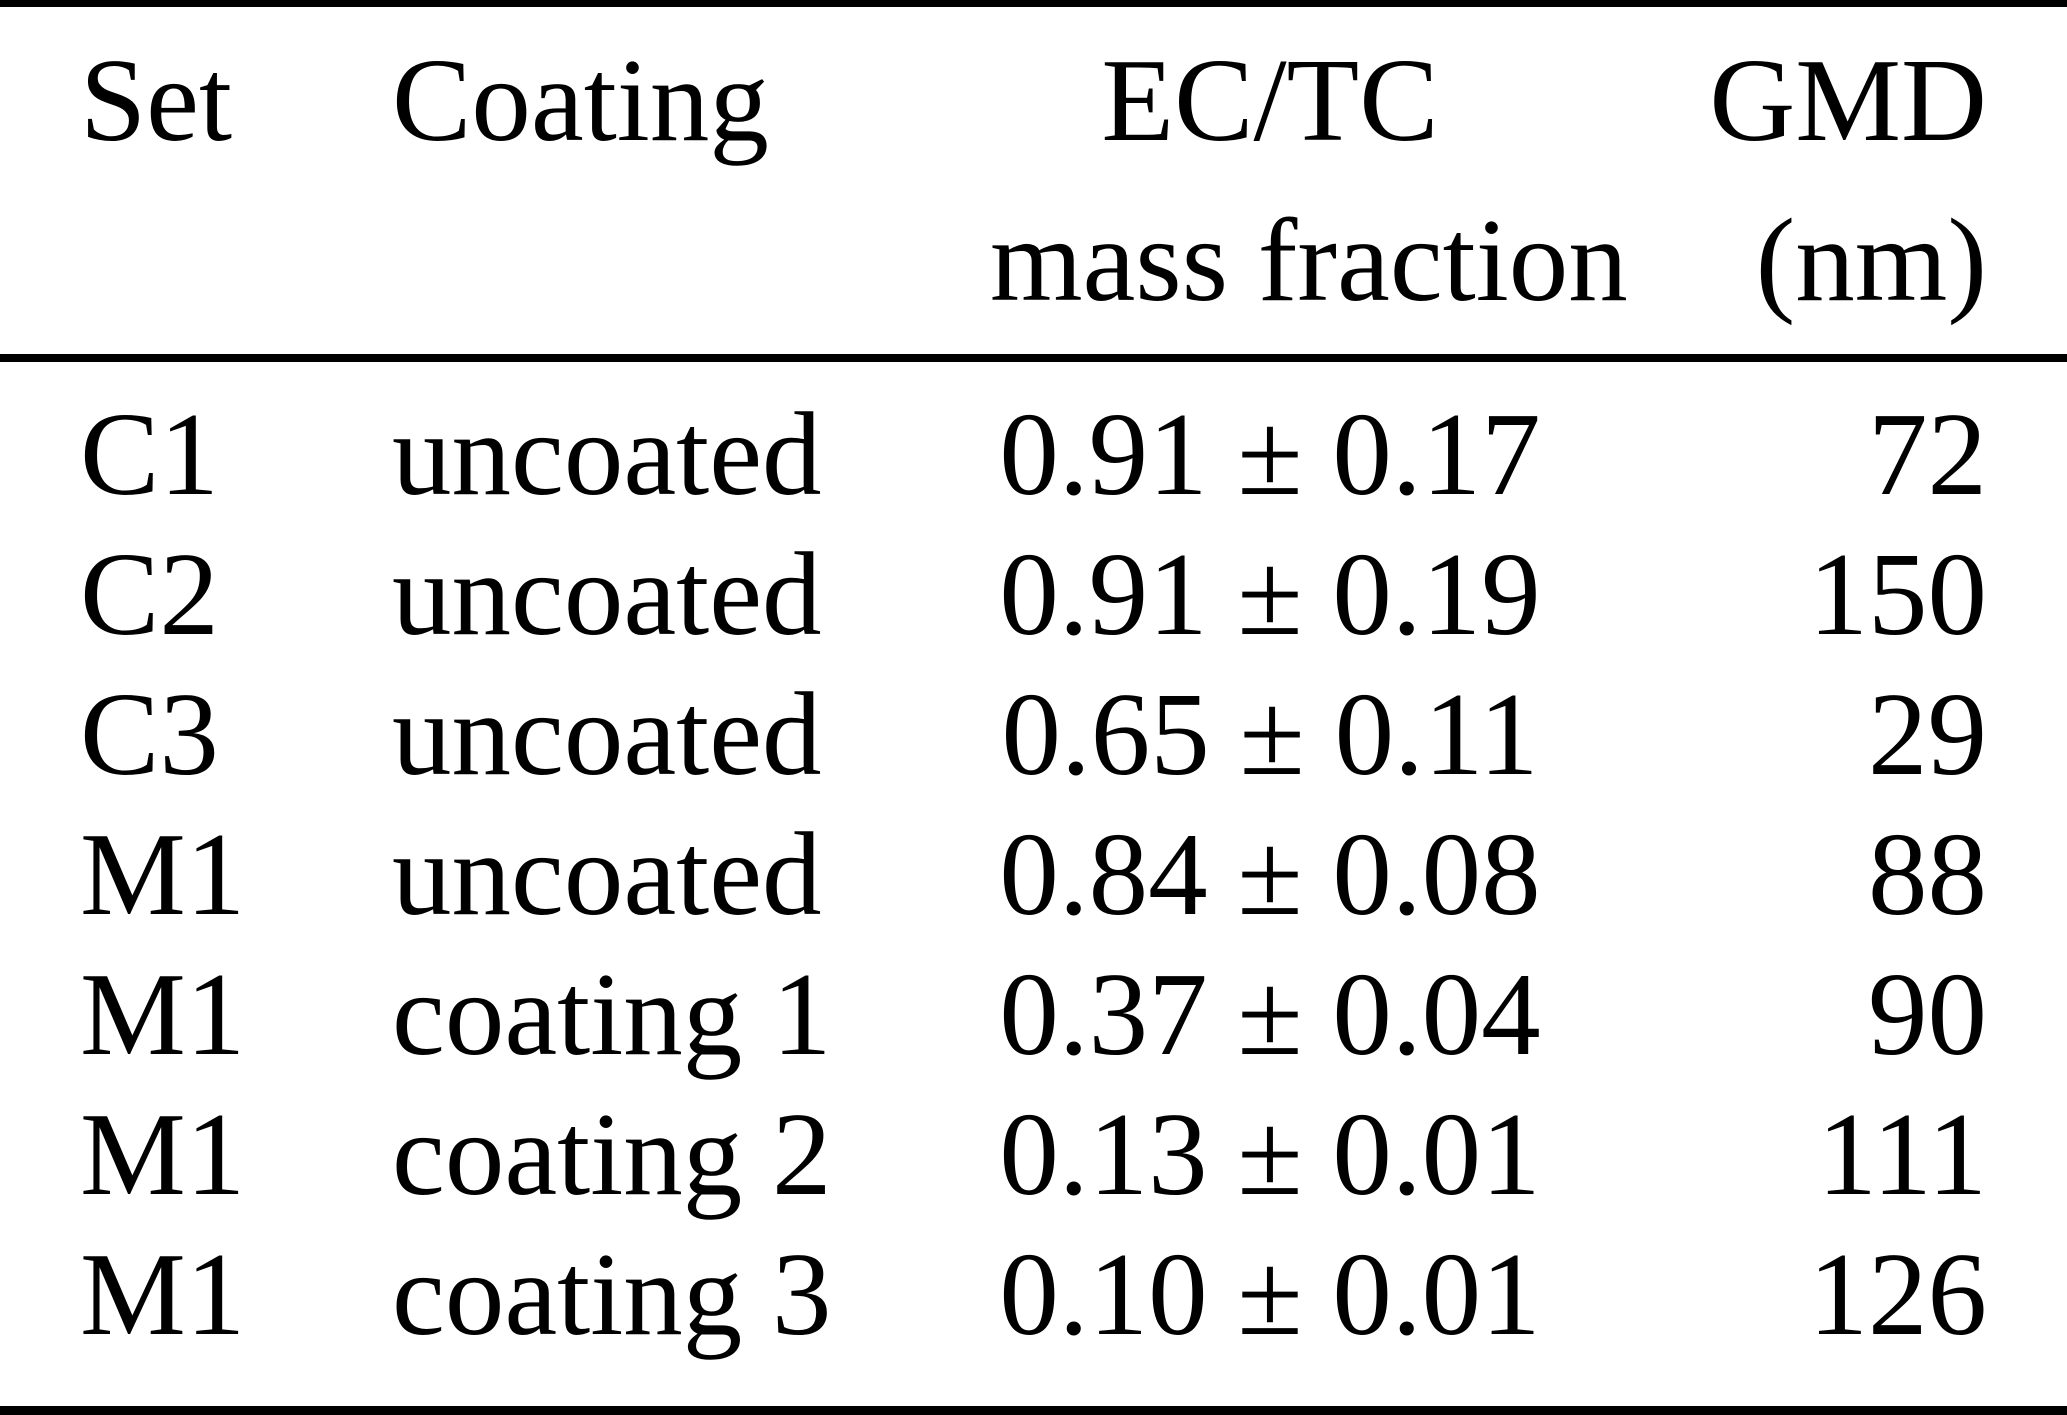 The image size is (2067, 1415). Describe the element at coordinates (149, 594) in the screenshot. I see `cell-set: C2` at that location.